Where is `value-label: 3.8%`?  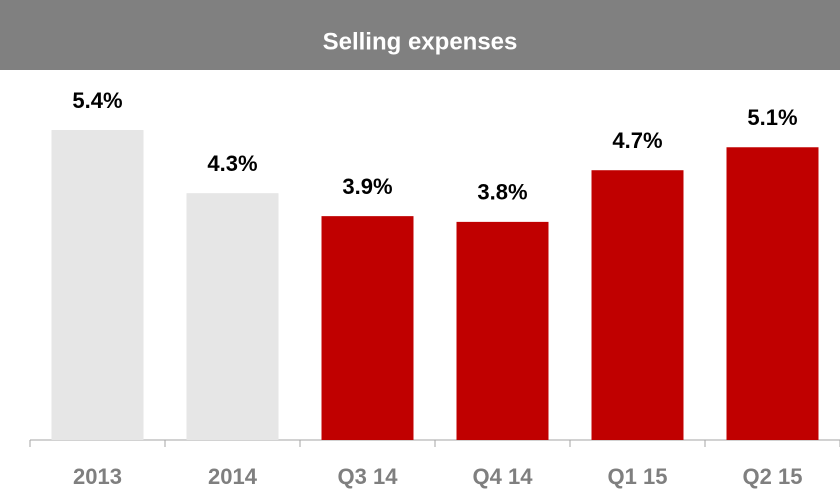
value-label: 3.8% is located at coordinates (502, 192).